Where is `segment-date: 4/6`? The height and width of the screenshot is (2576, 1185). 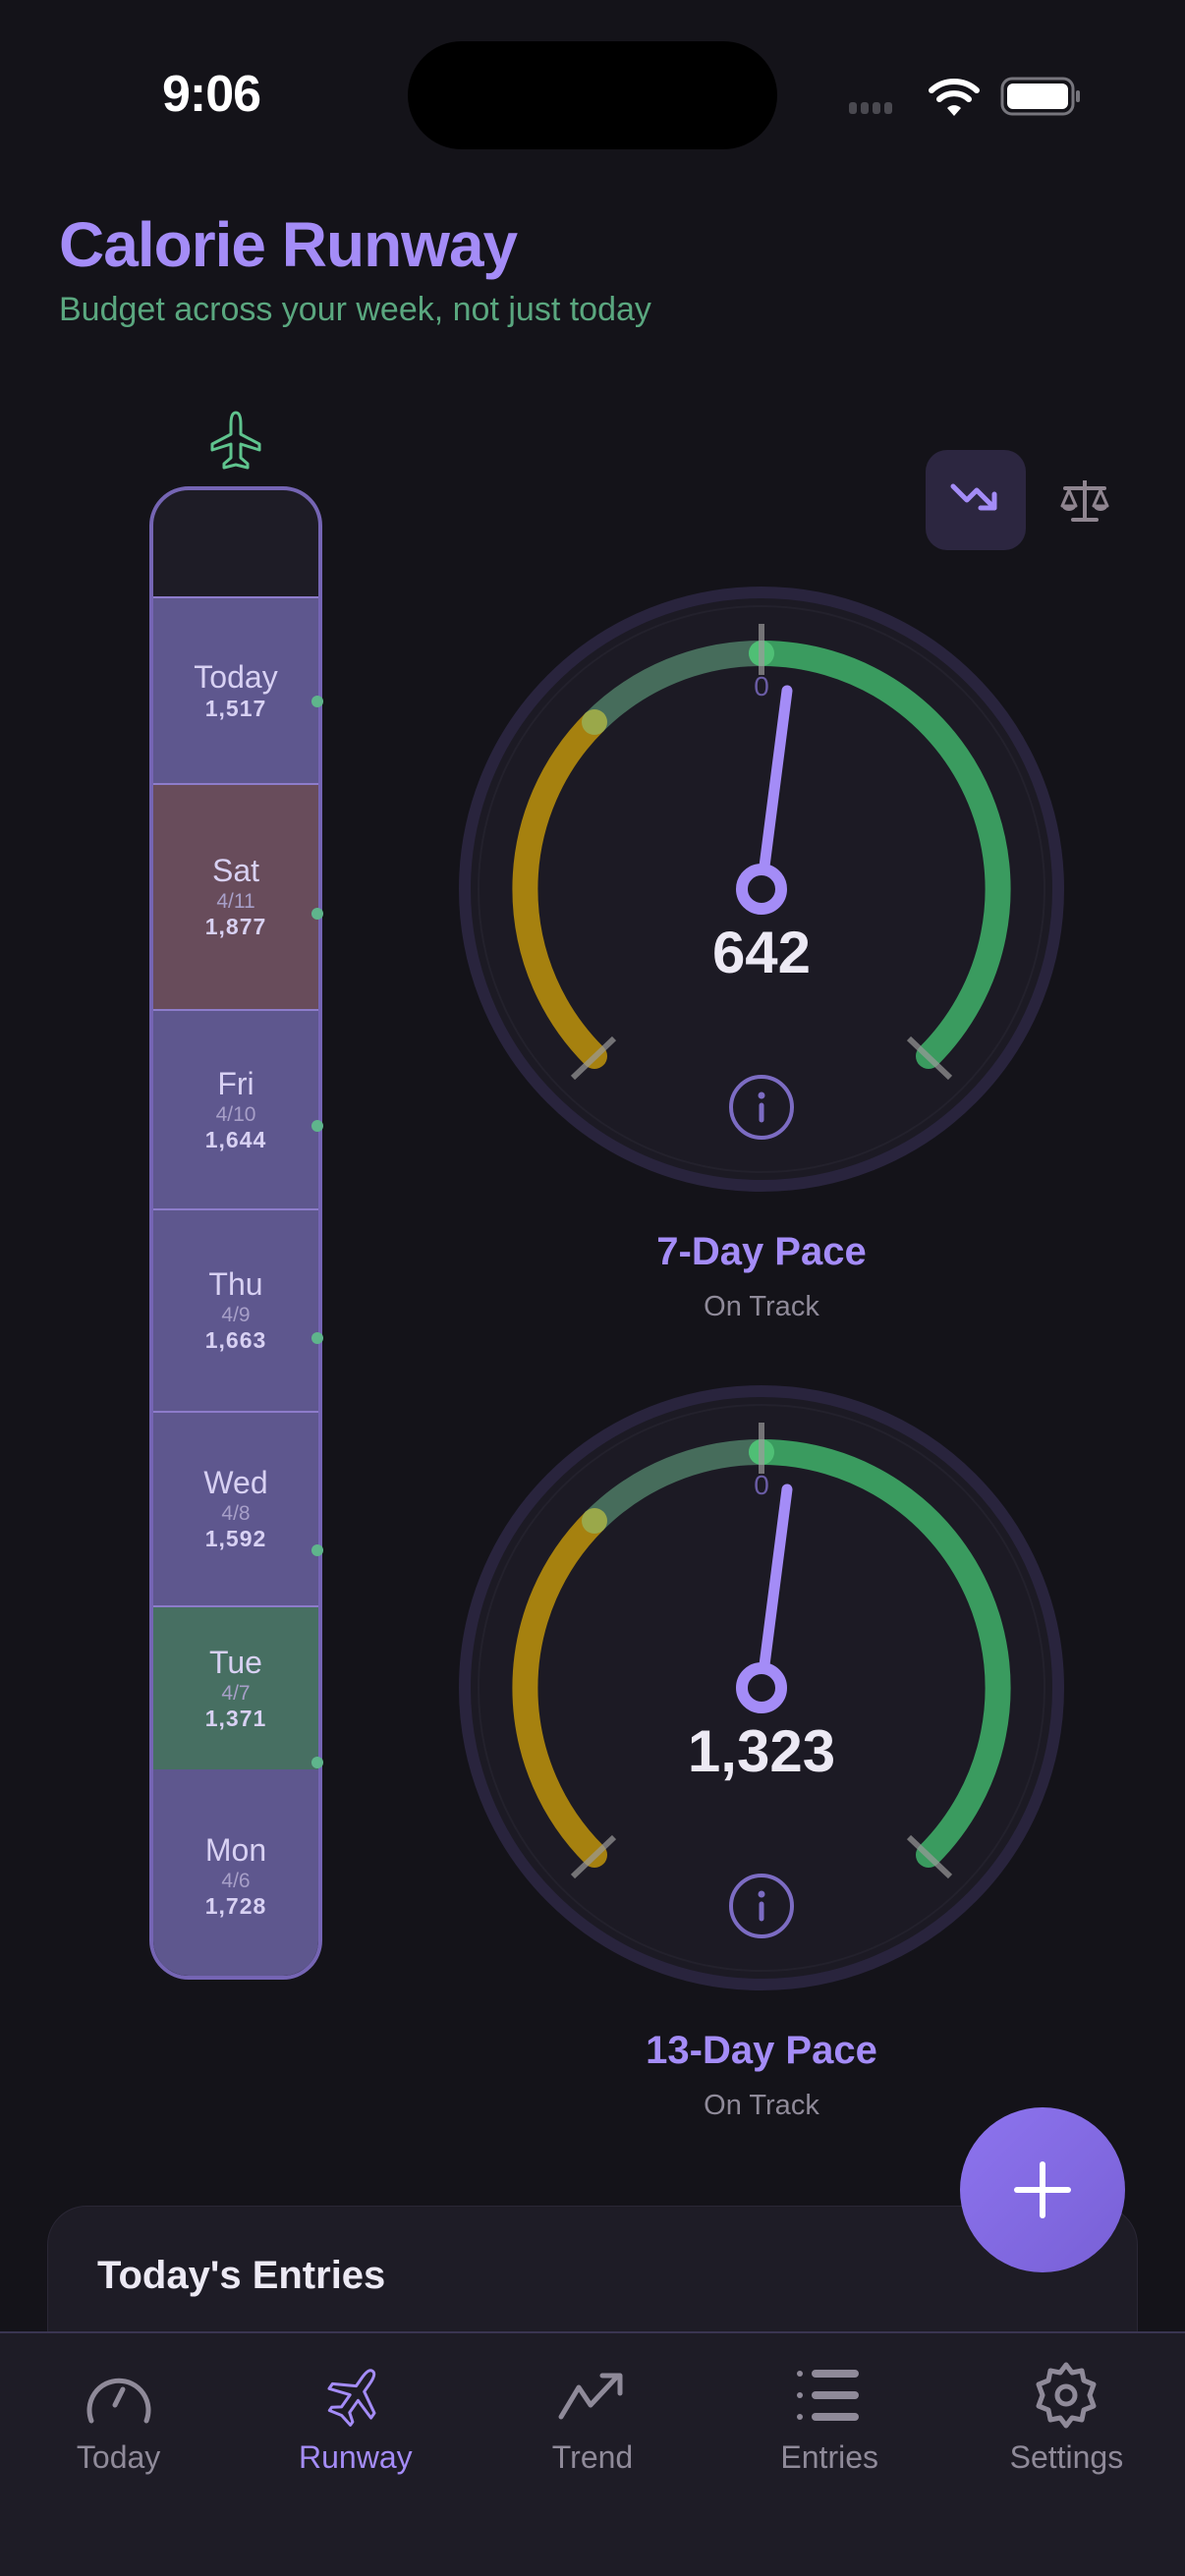
segment-date: 4/6 is located at coordinates (236, 1881).